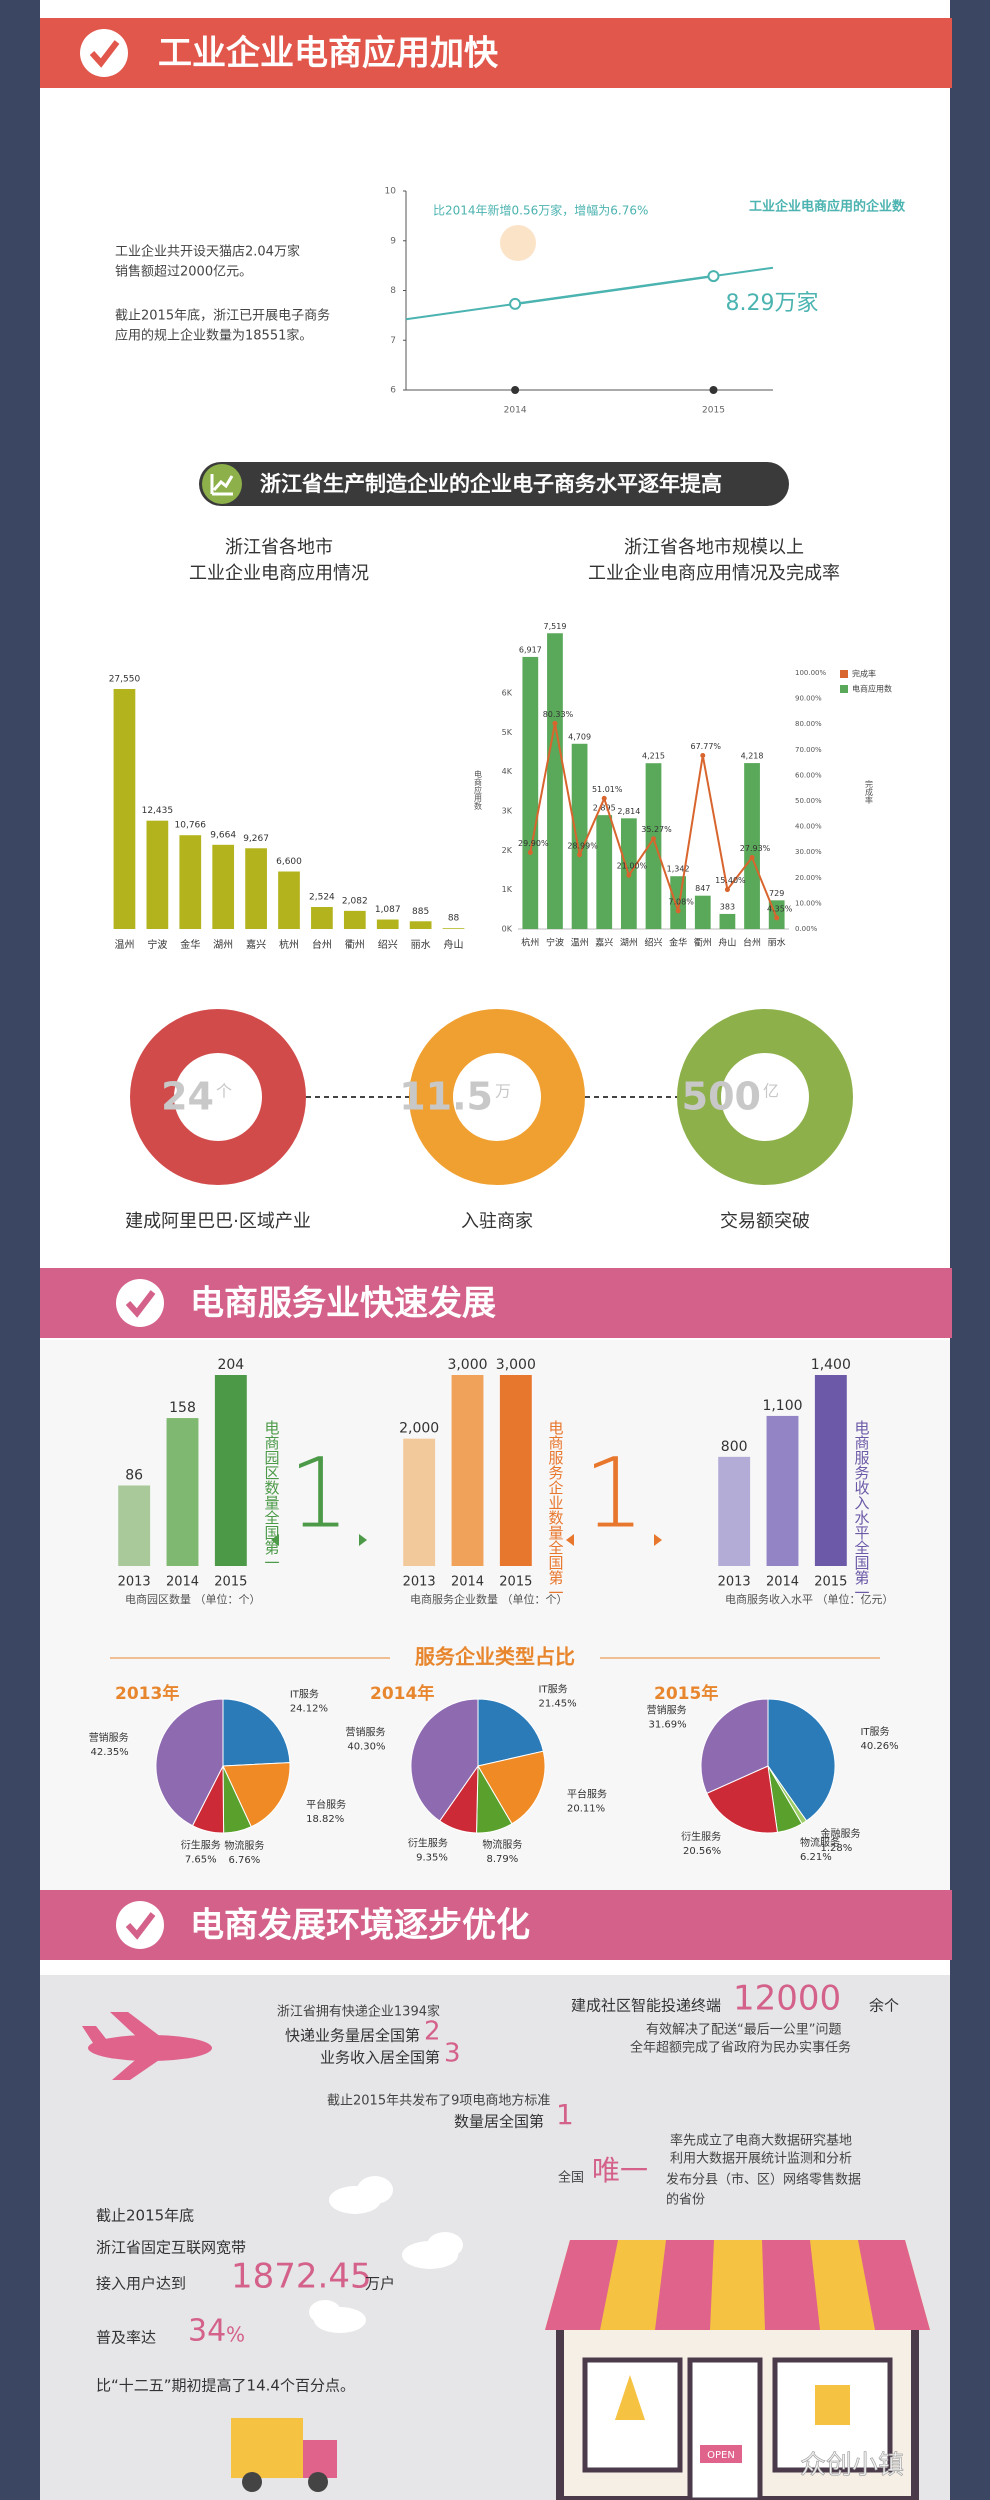 The width and height of the screenshot is (990, 2500). I want to click on value-label: 158, so click(182, 1408).